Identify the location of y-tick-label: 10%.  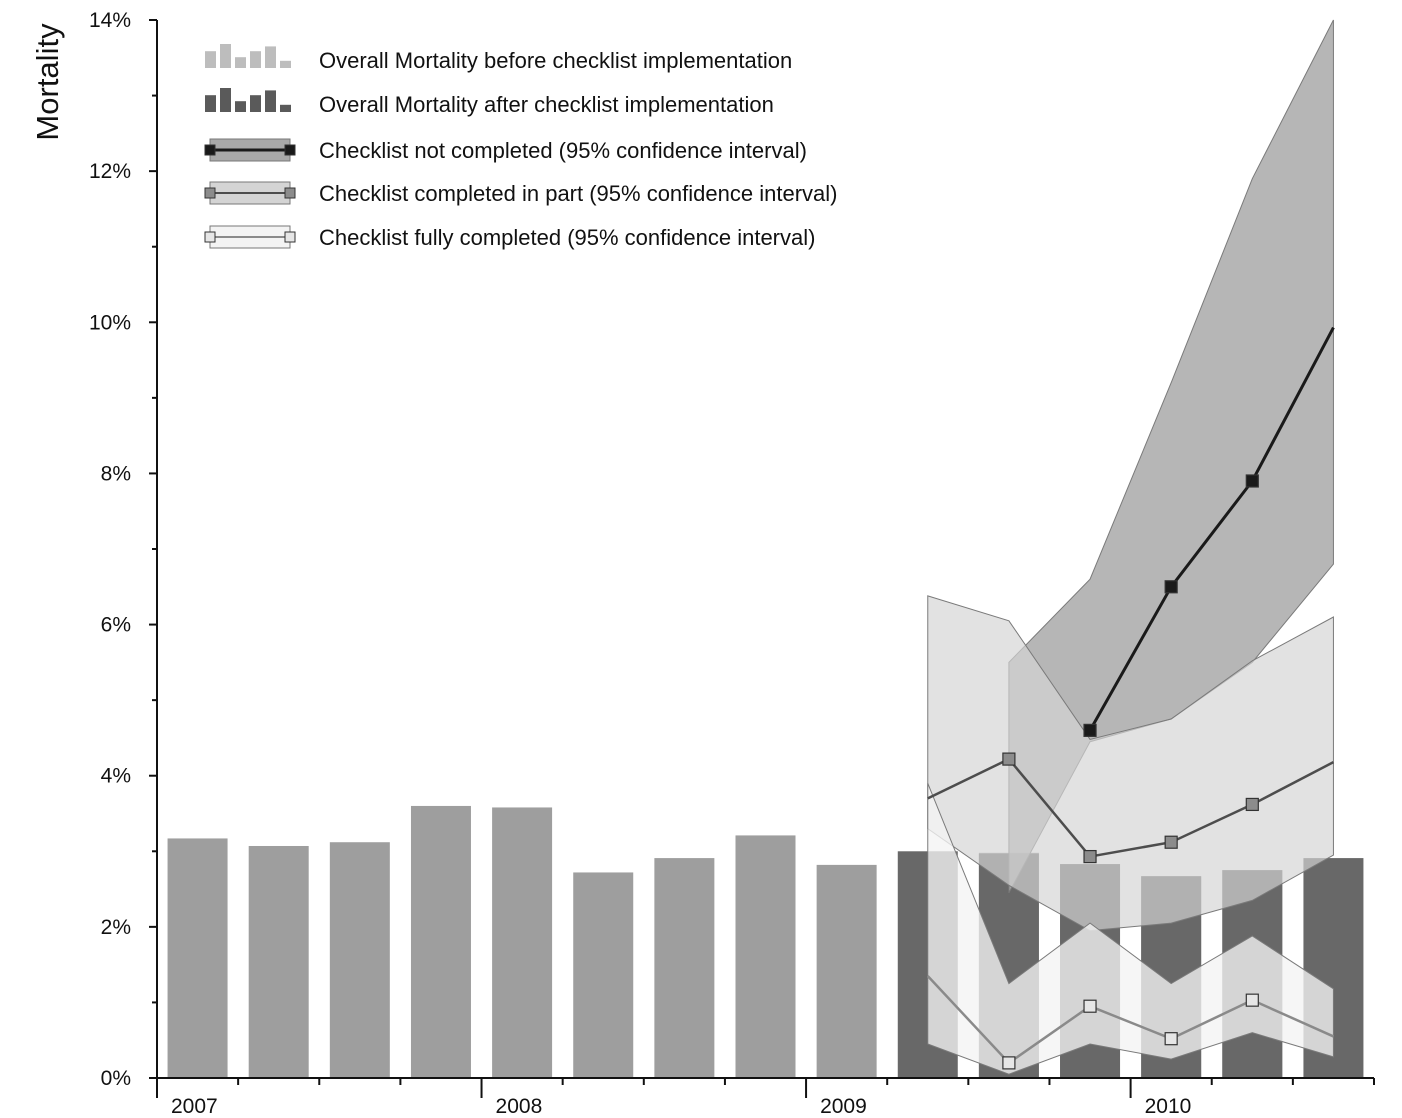
(110, 322).